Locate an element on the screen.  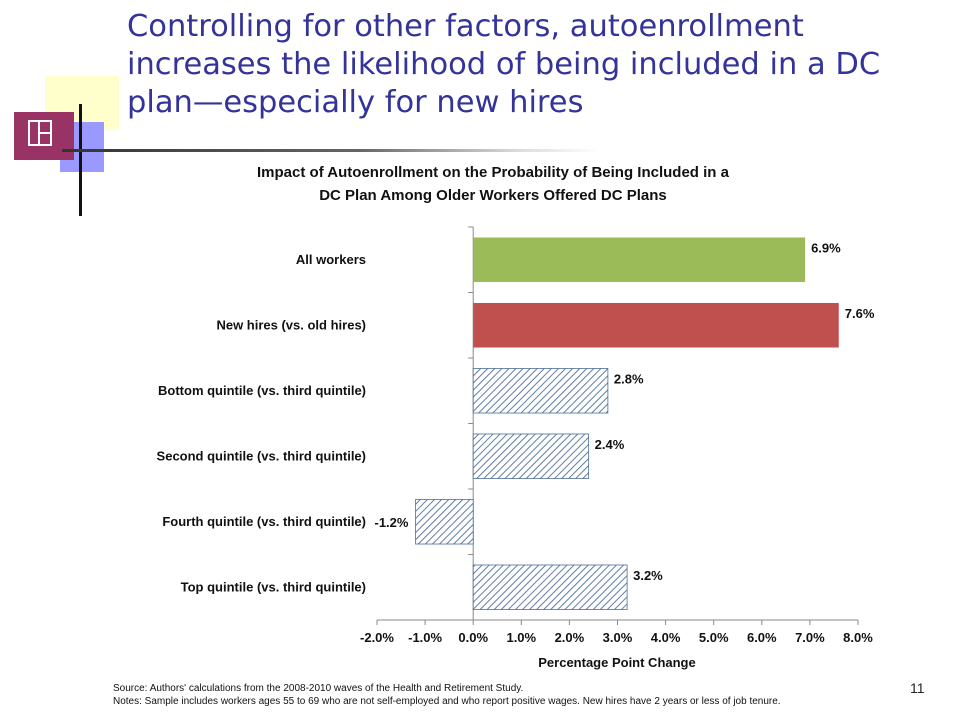
category-label: All workers is located at coordinates (331, 259).